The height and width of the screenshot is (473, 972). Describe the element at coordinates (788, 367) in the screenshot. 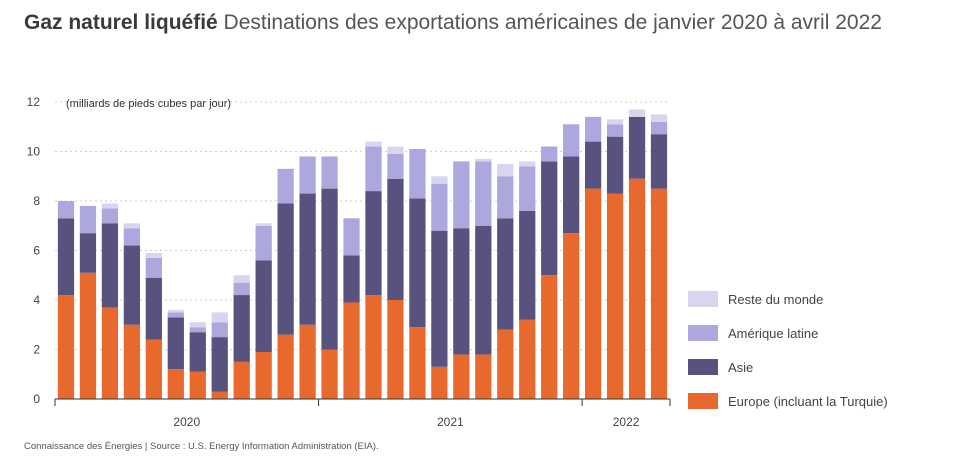

I see `legend-item-asie: Asie` at that location.